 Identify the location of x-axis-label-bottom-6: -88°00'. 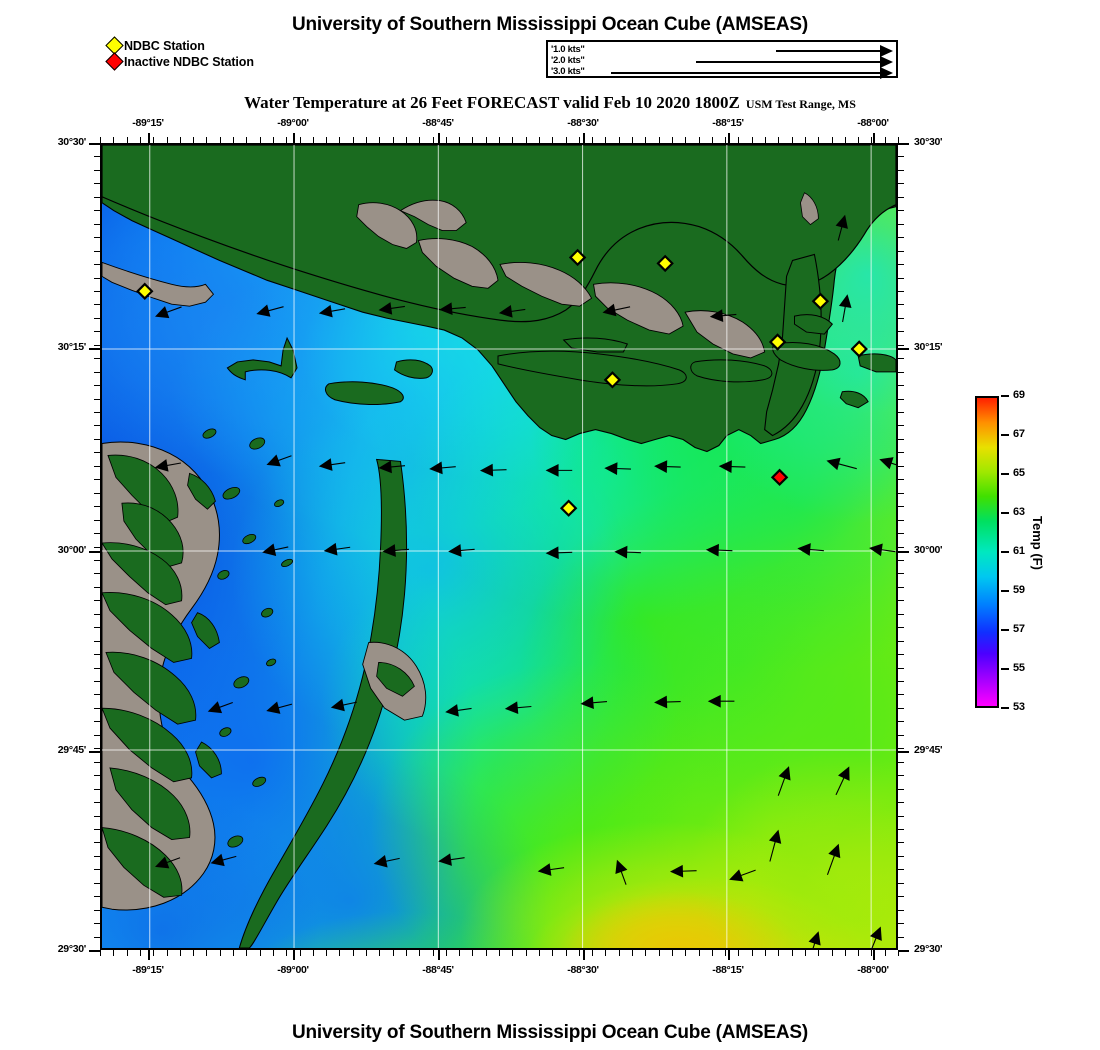
(873, 970).